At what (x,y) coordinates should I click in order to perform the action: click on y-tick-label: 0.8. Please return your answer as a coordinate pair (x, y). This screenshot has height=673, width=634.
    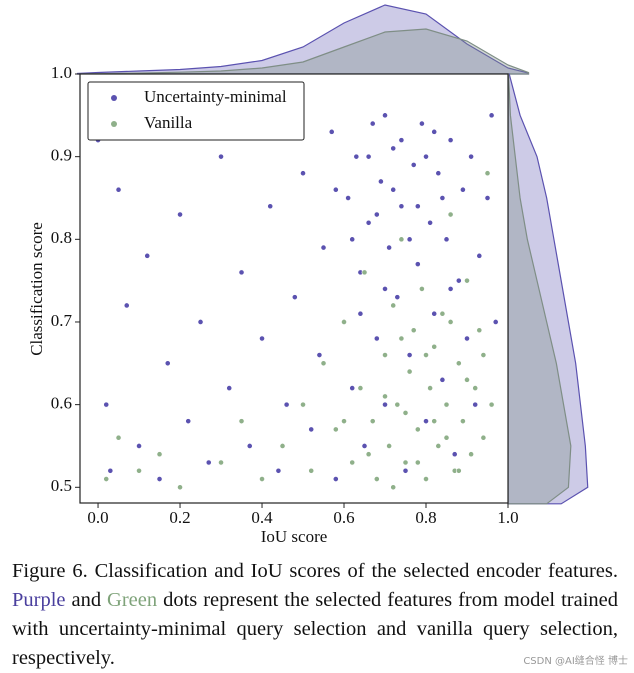
    Looking at the image, I should click on (61, 237).